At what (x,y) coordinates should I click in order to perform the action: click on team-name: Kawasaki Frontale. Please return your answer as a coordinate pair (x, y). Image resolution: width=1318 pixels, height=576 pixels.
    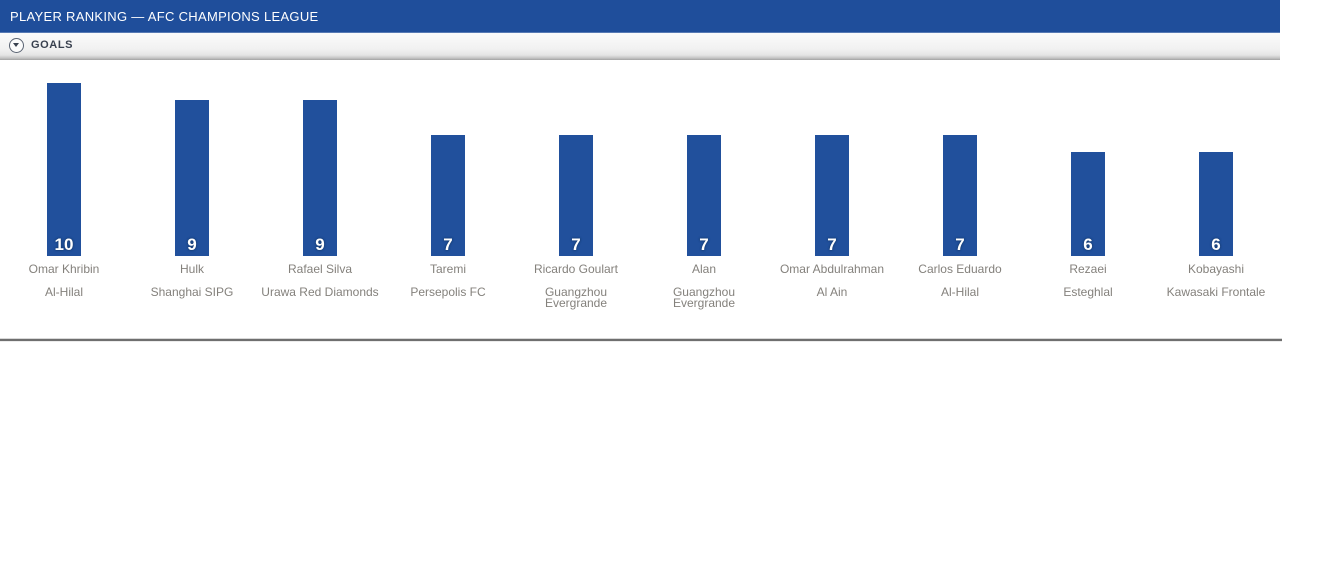
    Looking at the image, I should click on (1216, 292).